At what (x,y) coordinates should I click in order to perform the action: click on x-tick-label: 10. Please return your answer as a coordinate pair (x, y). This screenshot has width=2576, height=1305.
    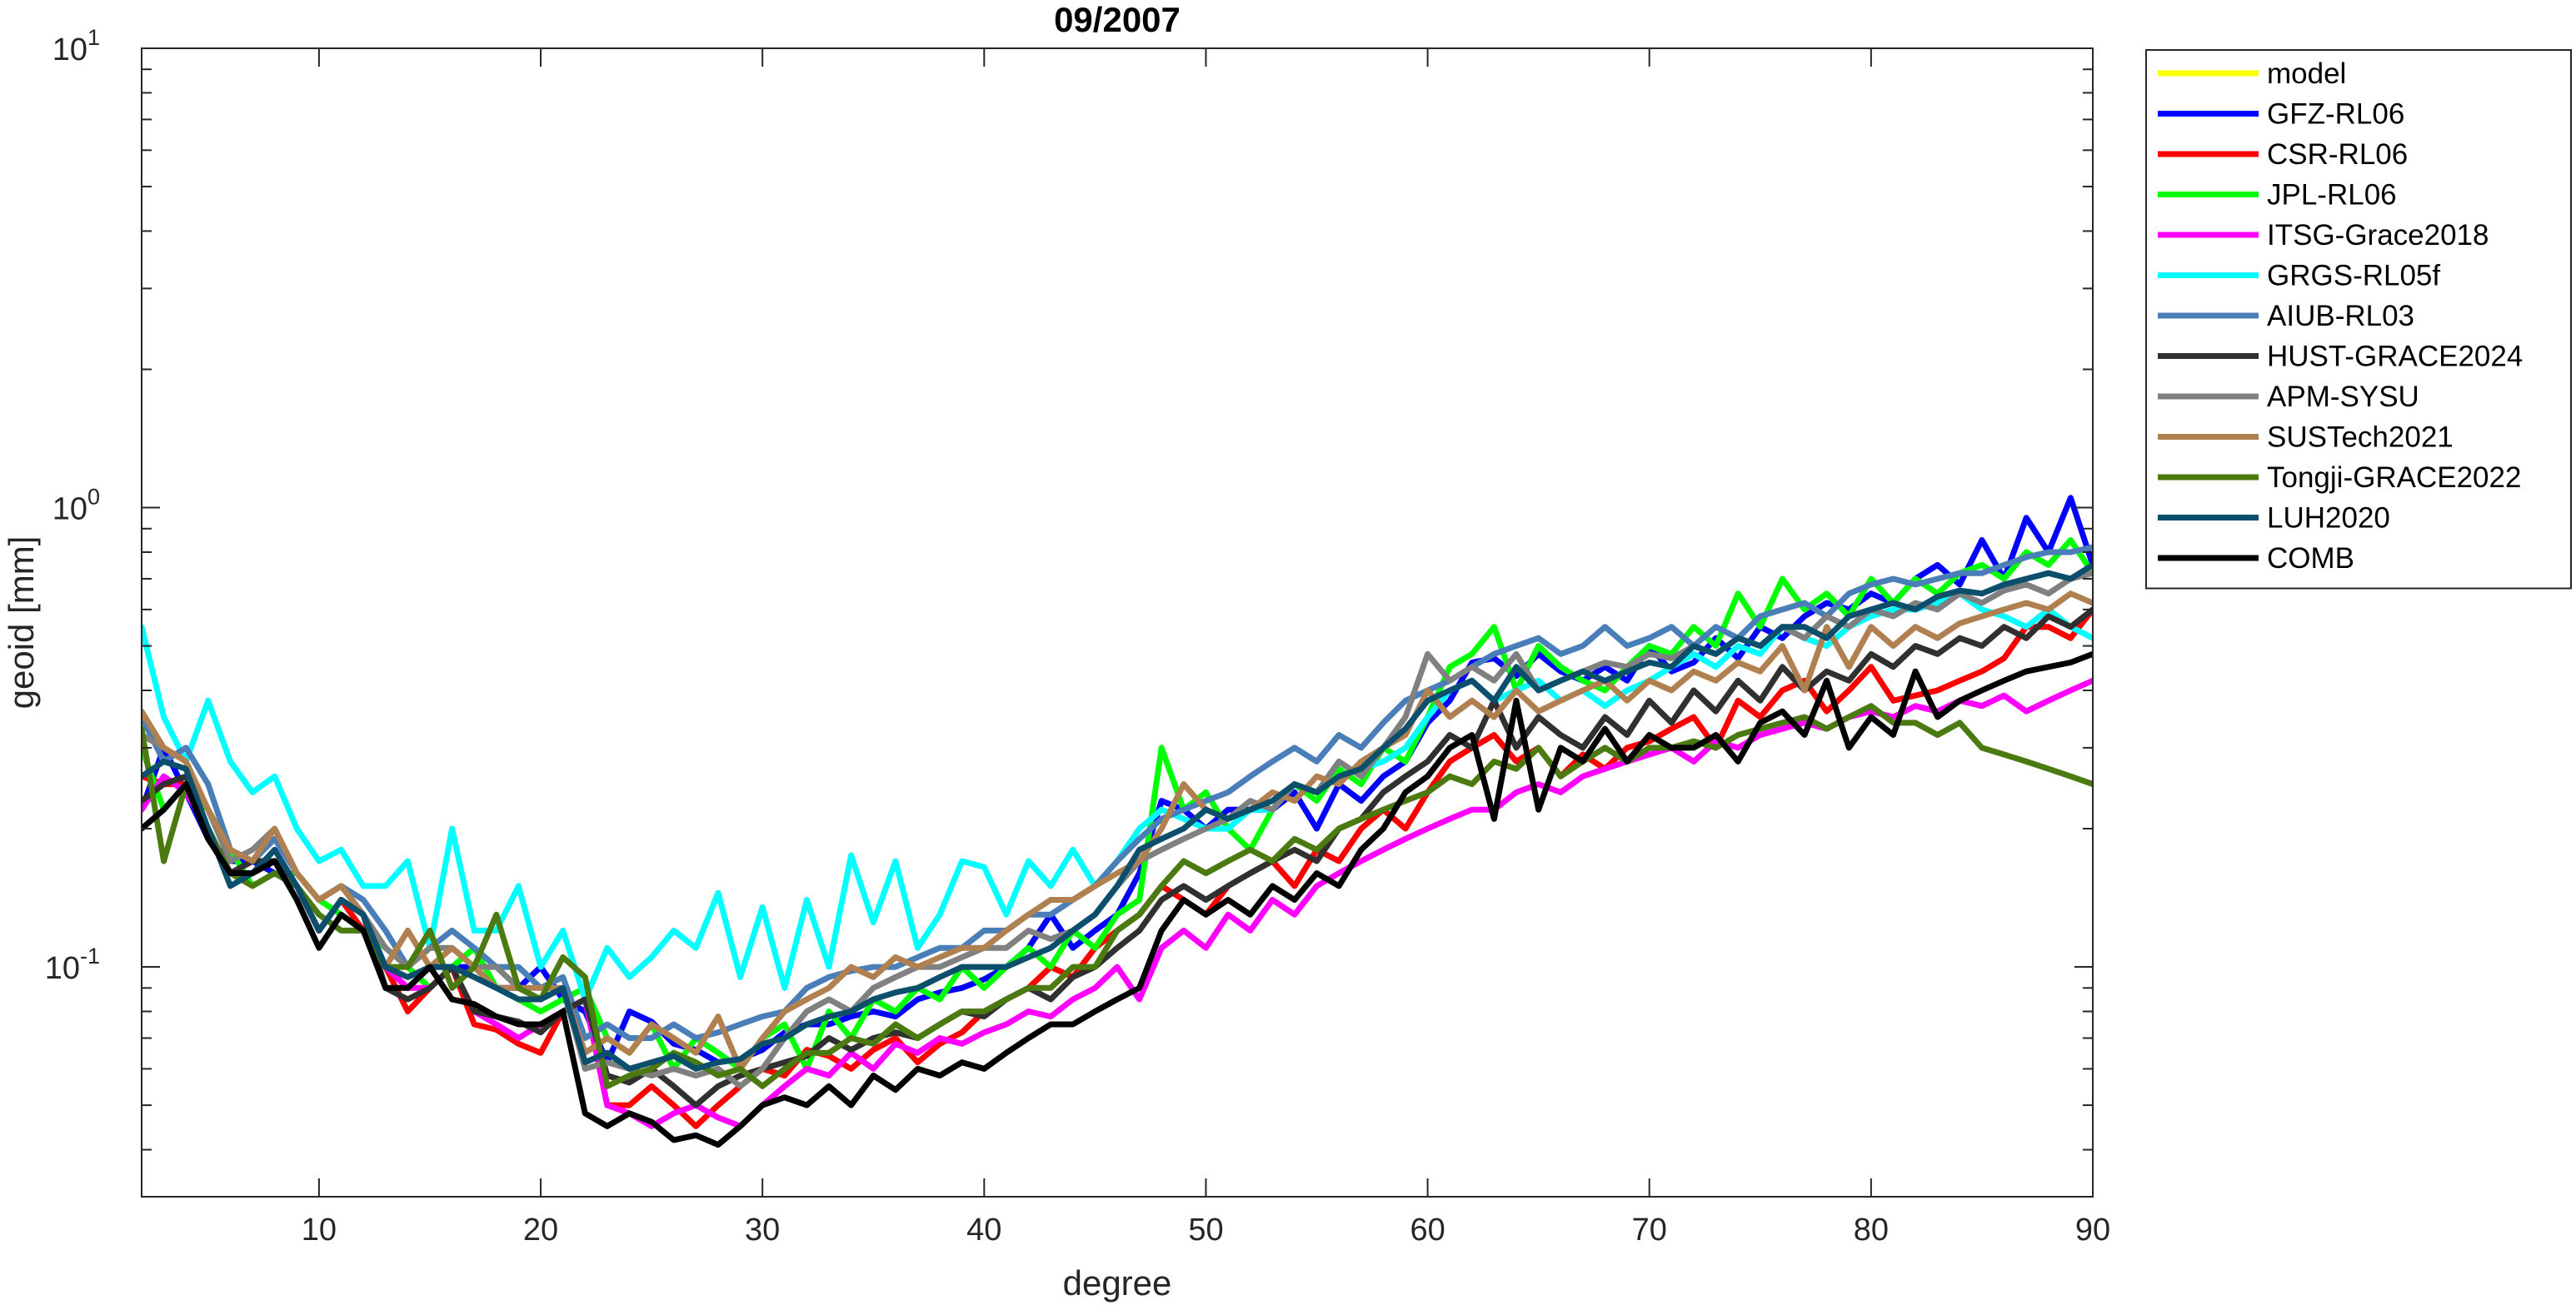
    Looking at the image, I should click on (319, 1230).